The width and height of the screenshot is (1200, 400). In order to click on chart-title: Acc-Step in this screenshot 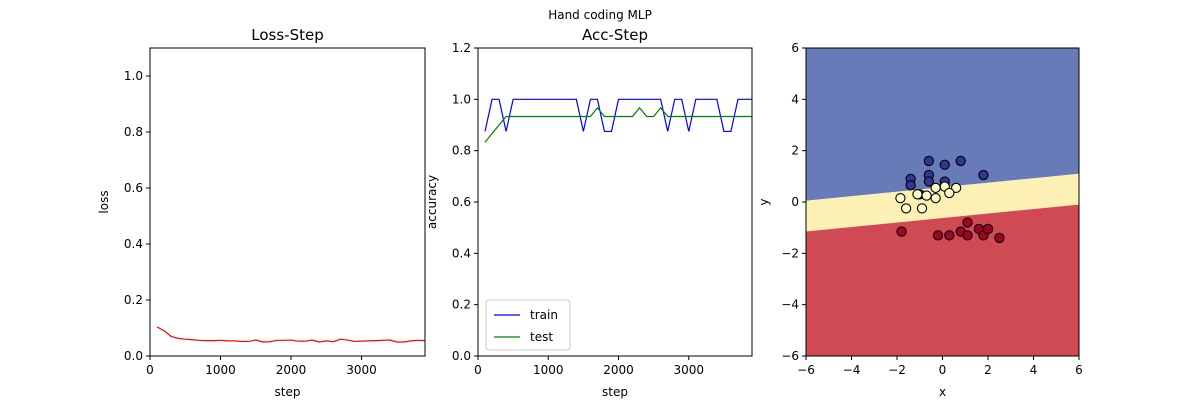, I will do `click(615, 35)`.